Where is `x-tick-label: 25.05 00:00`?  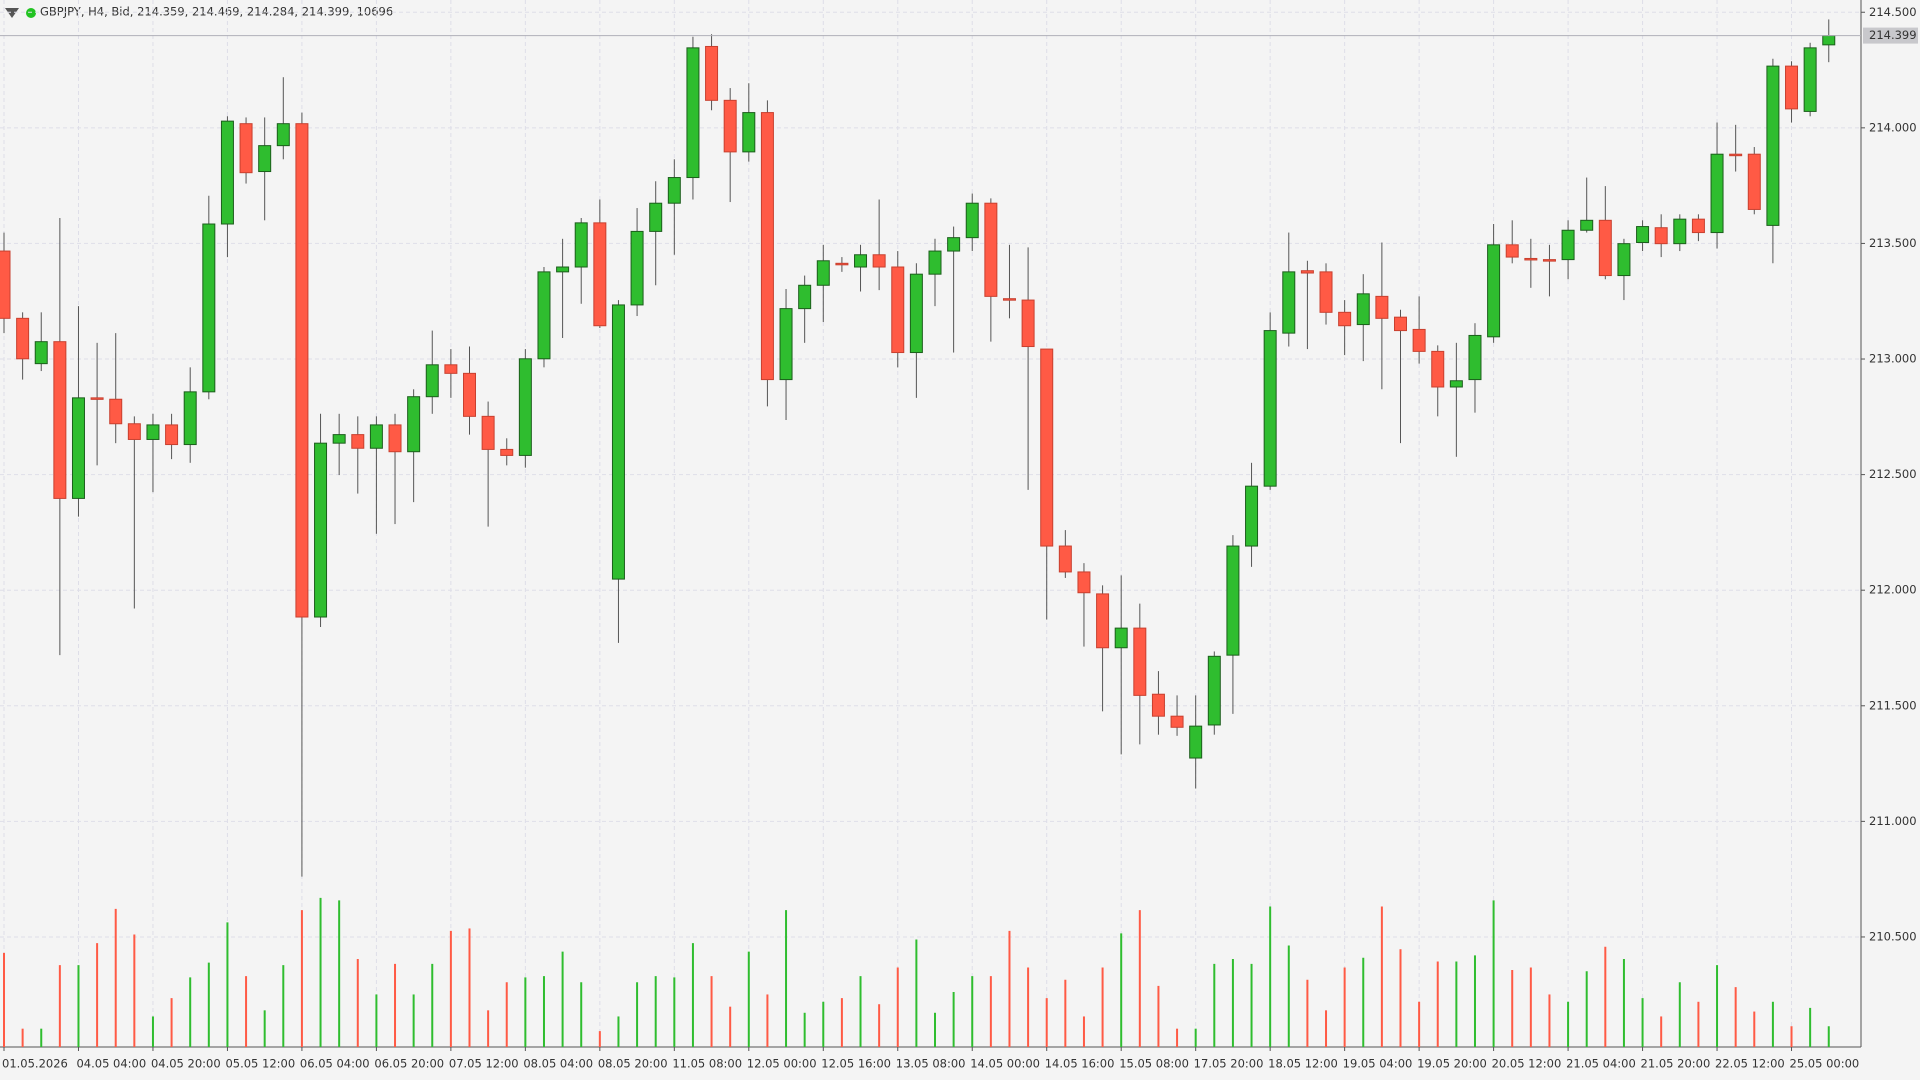
x-tick-label: 25.05 00:00 is located at coordinates (1825, 1064).